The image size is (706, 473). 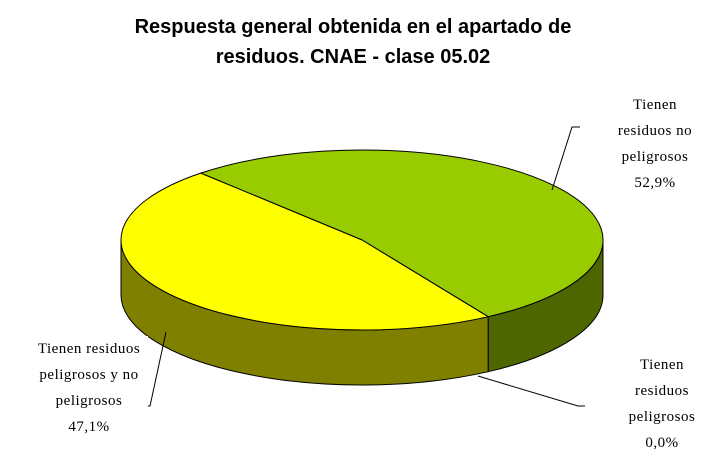 I want to click on slice-label: Tienen residuos peligrosos 0,0%, so click(x=661, y=404).